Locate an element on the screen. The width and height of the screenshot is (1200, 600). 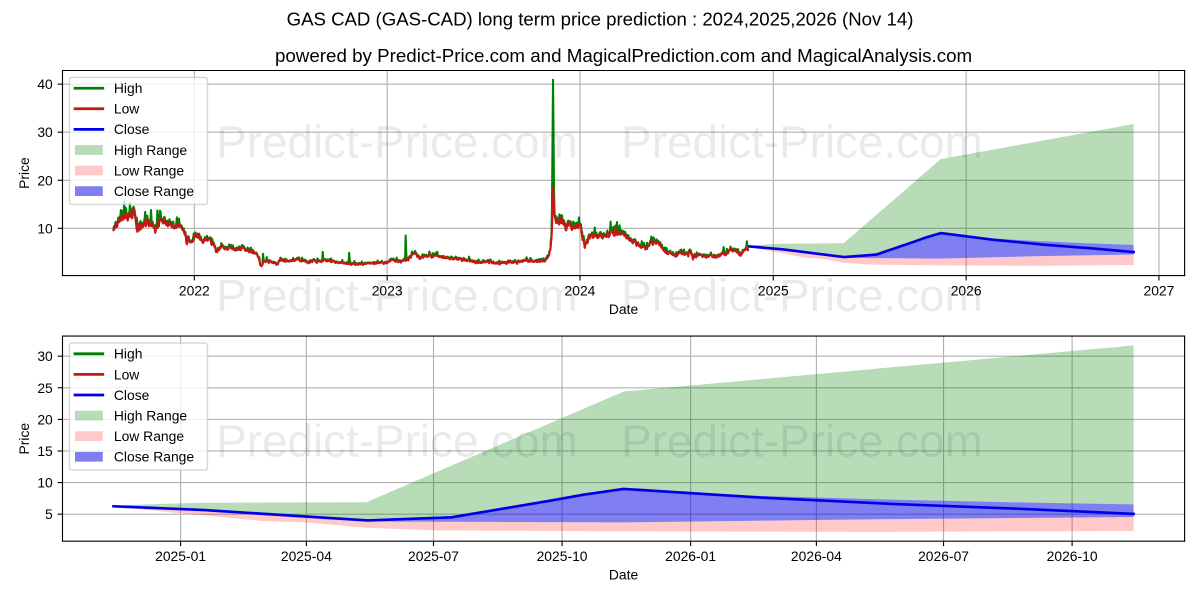
svg-text: 2026 is located at coordinates (966, 290).